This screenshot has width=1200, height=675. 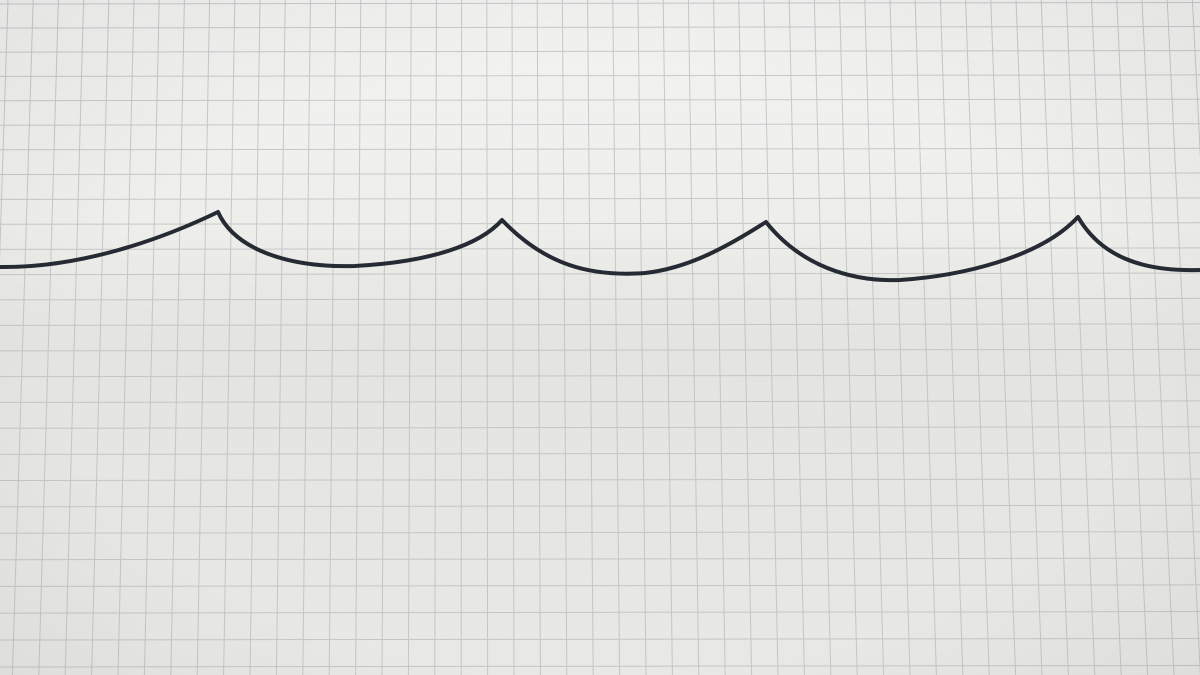 What do you see at coordinates (600, 246) in the screenshot?
I see `wave-ink-line` at bounding box center [600, 246].